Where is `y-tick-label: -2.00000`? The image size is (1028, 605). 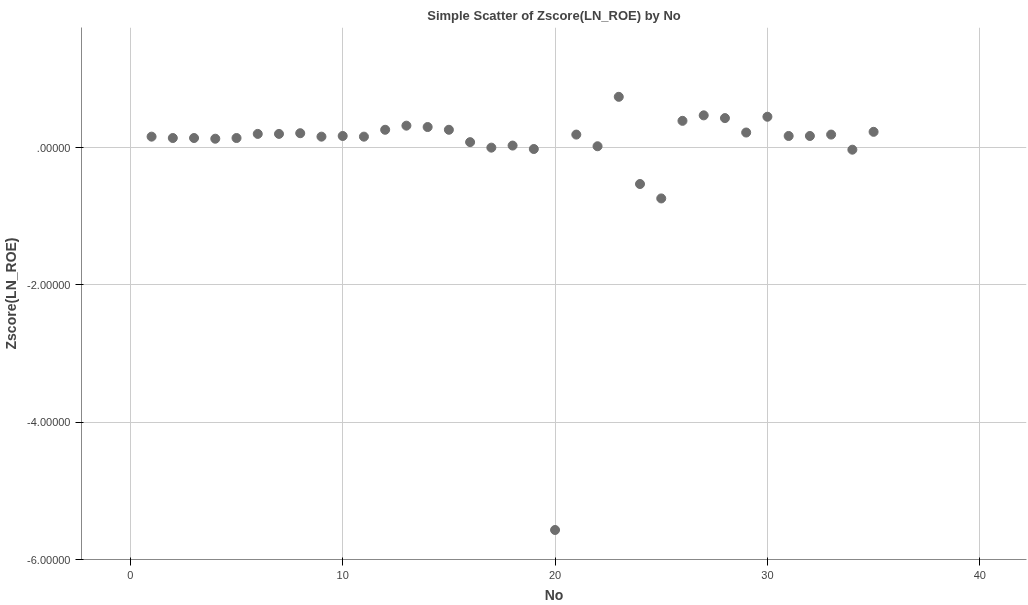 y-tick-label: -2.00000 is located at coordinates (49, 284).